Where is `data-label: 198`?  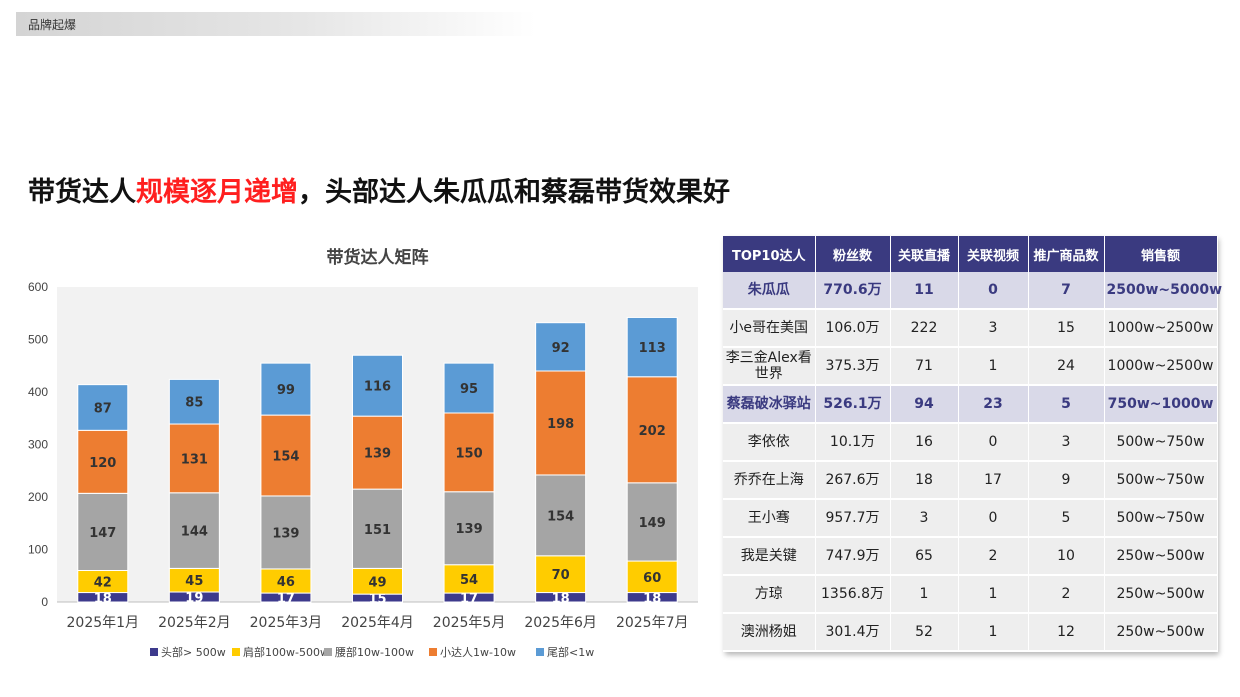
data-label: 198 is located at coordinates (560, 424).